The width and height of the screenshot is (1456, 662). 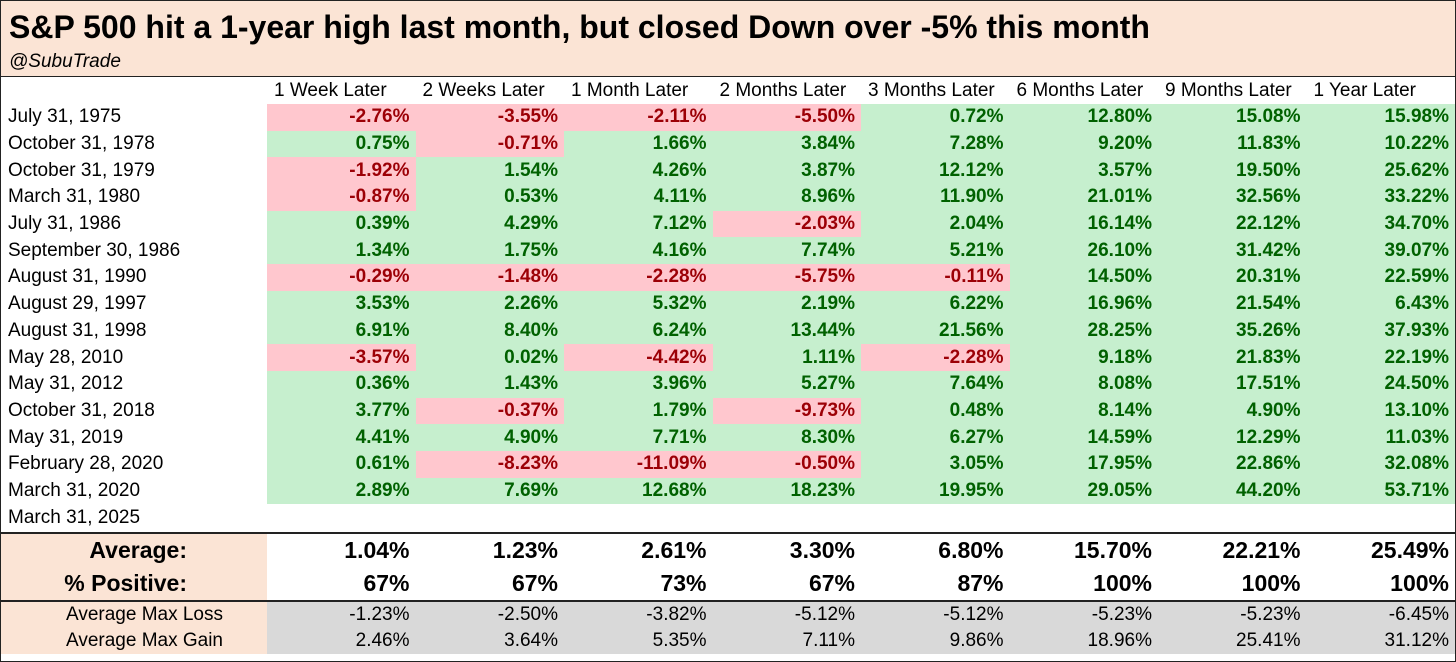 I want to click on return-cell: 11.03%, so click(x=1380, y=437).